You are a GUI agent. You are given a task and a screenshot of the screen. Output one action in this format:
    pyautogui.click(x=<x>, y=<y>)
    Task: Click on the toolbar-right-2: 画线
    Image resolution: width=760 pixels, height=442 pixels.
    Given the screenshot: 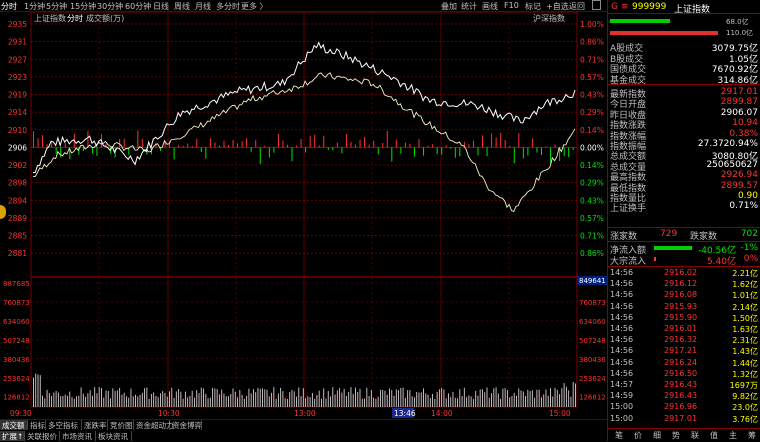 What is the action you would take?
    pyautogui.click(x=490, y=6)
    